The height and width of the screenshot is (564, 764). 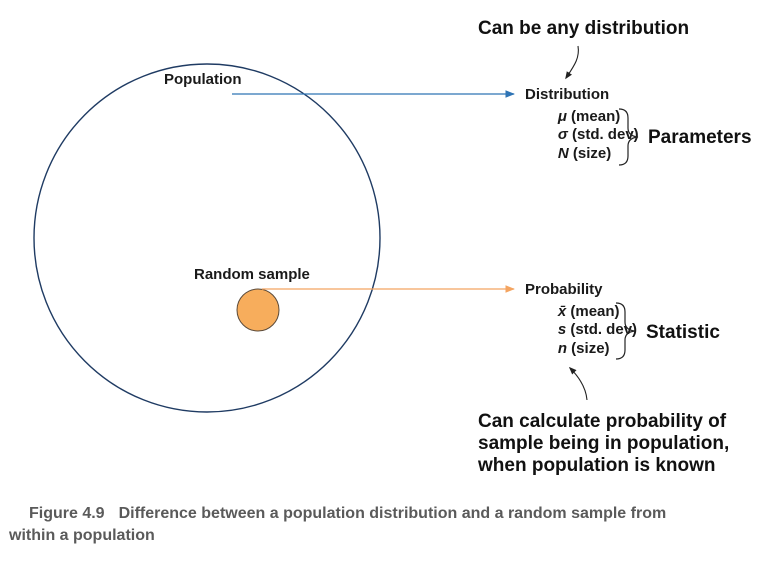 What do you see at coordinates (562, 329) in the screenshot?
I see `stat-std-symbol: s` at bounding box center [562, 329].